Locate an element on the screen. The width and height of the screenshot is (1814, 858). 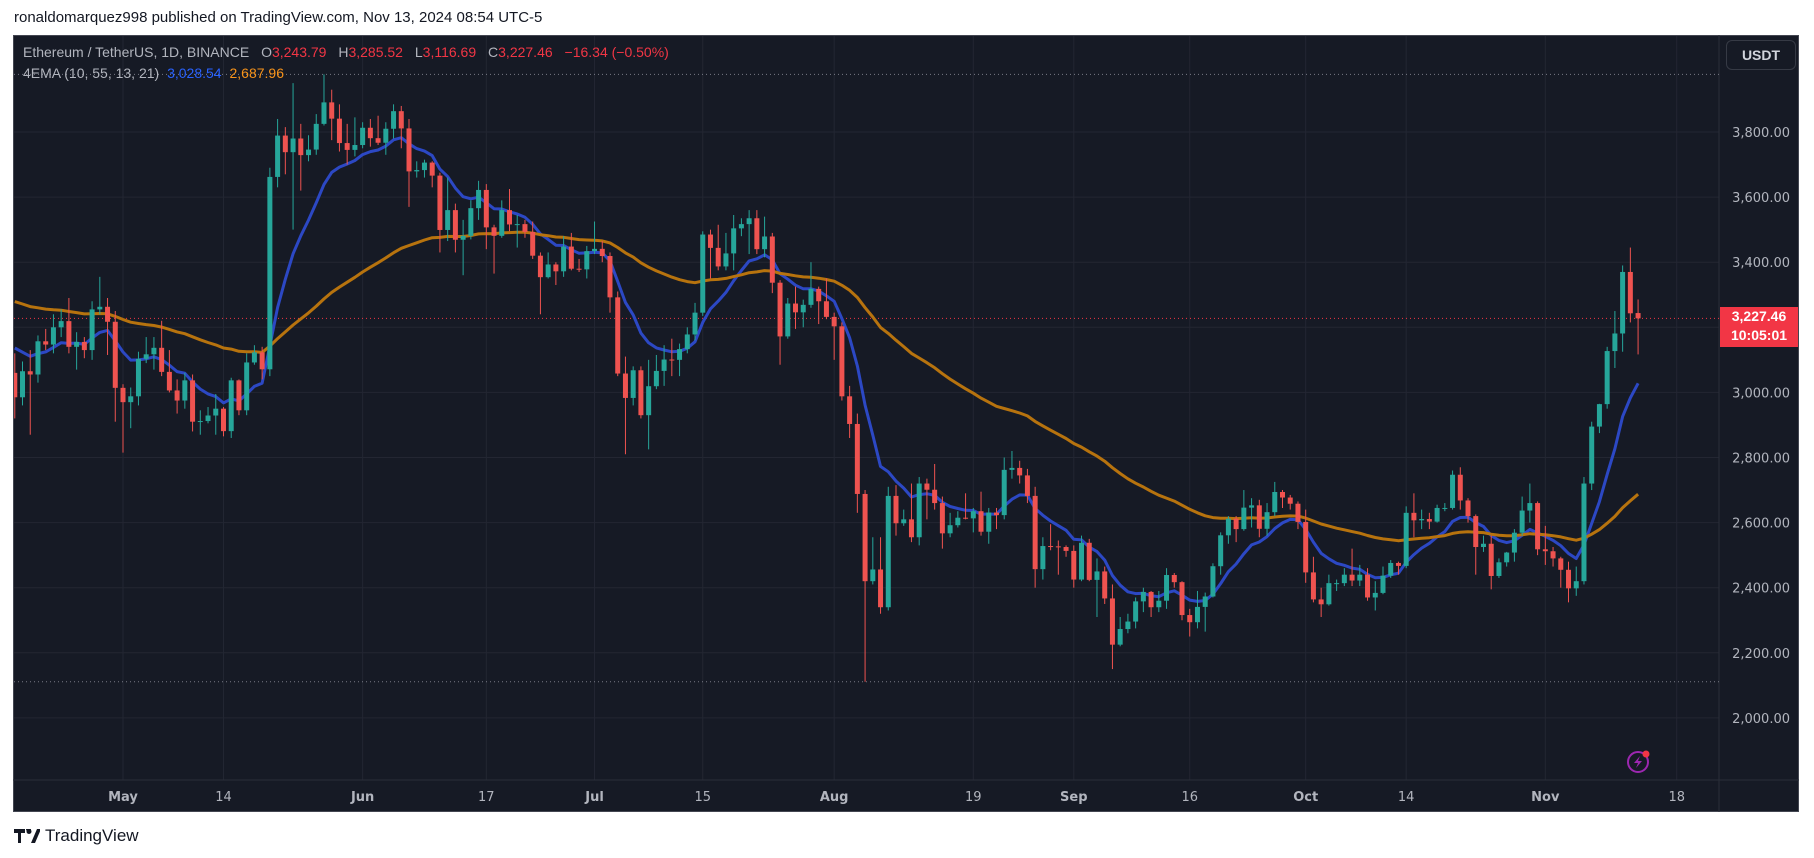
last-price-label: 3,227.46 10:05:01 is located at coordinates (1759, 327).